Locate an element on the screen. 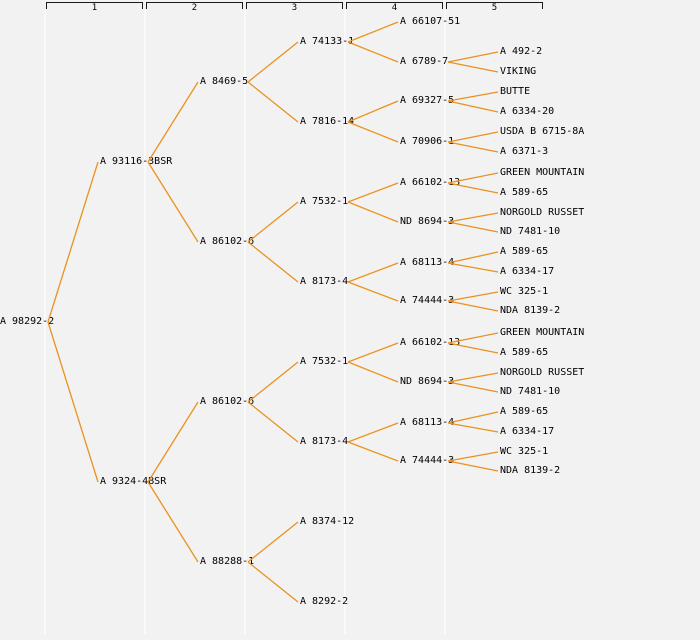 This screenshot has width=700, height=640. generation-bracket-2: 2 is located at coordinates (194, 7).